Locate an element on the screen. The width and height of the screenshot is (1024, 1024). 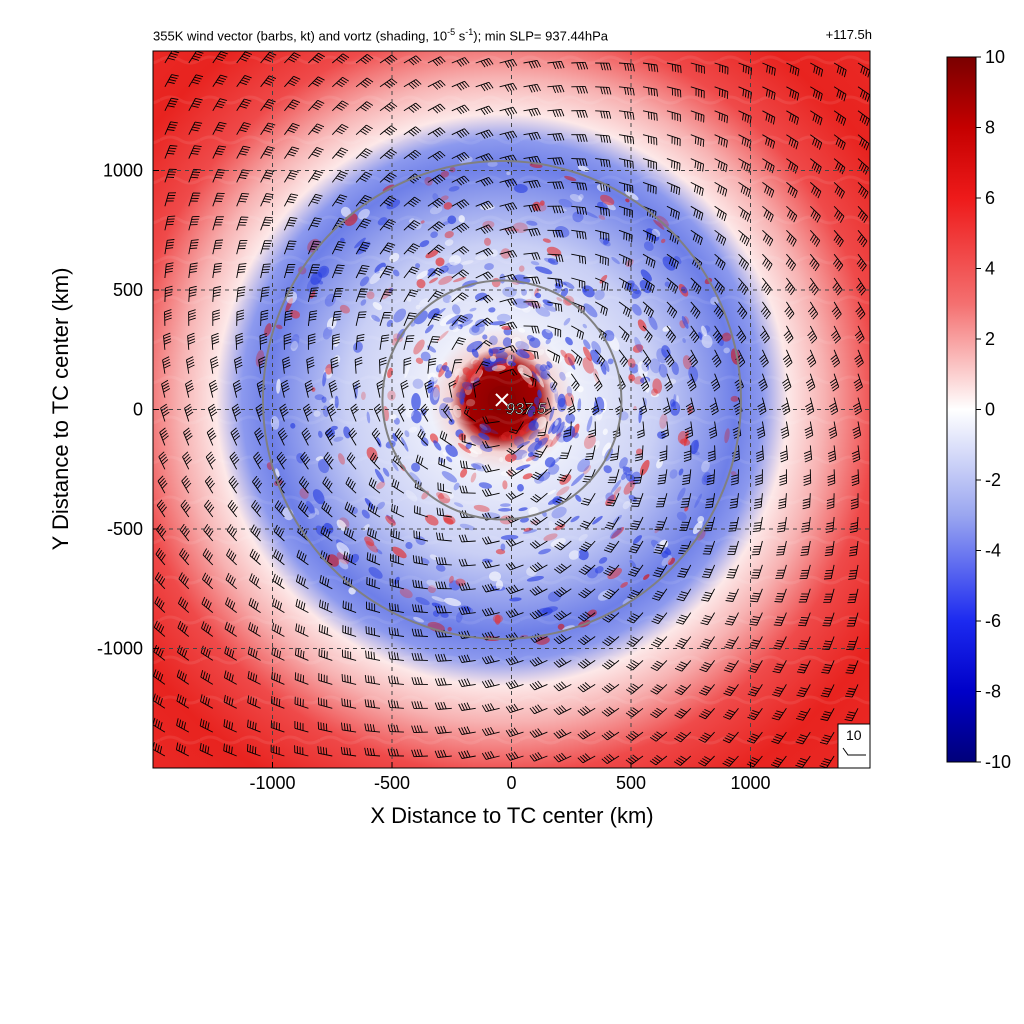
reference-barb-label: 10 is located at coordinates (854, 735).